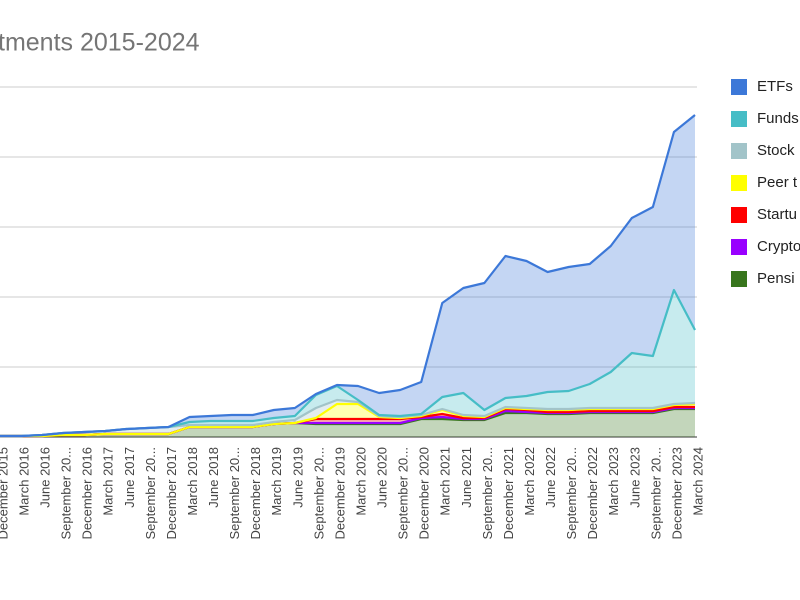 The height and width of the screenshot is (600, 800). Describe the element at coordinates (360, 481) in the screenshot. I see `x-tick-label: March 2020` at that location.